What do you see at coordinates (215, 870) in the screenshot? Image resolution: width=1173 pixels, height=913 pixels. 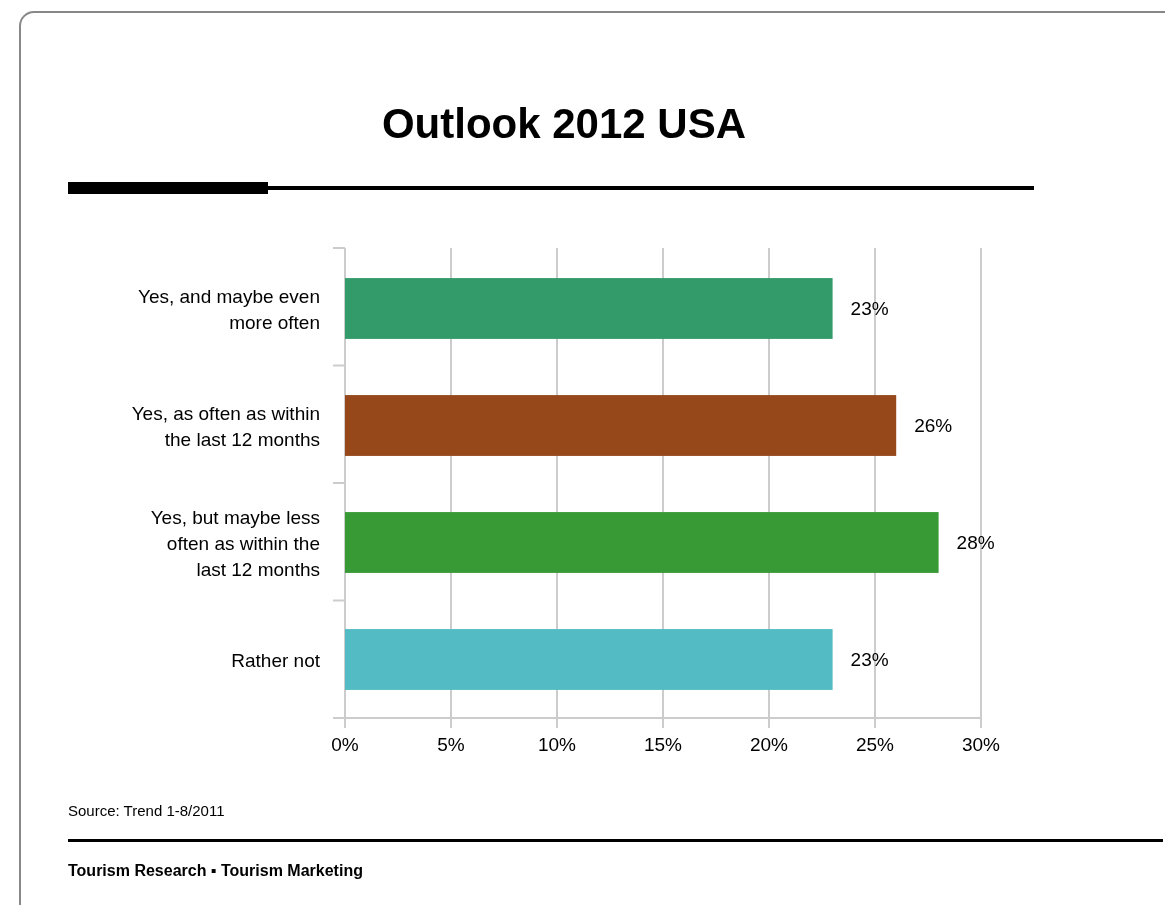 I see `text: Tourism Research ▪ Tourism Marketing` at bounding box center [215, 870].